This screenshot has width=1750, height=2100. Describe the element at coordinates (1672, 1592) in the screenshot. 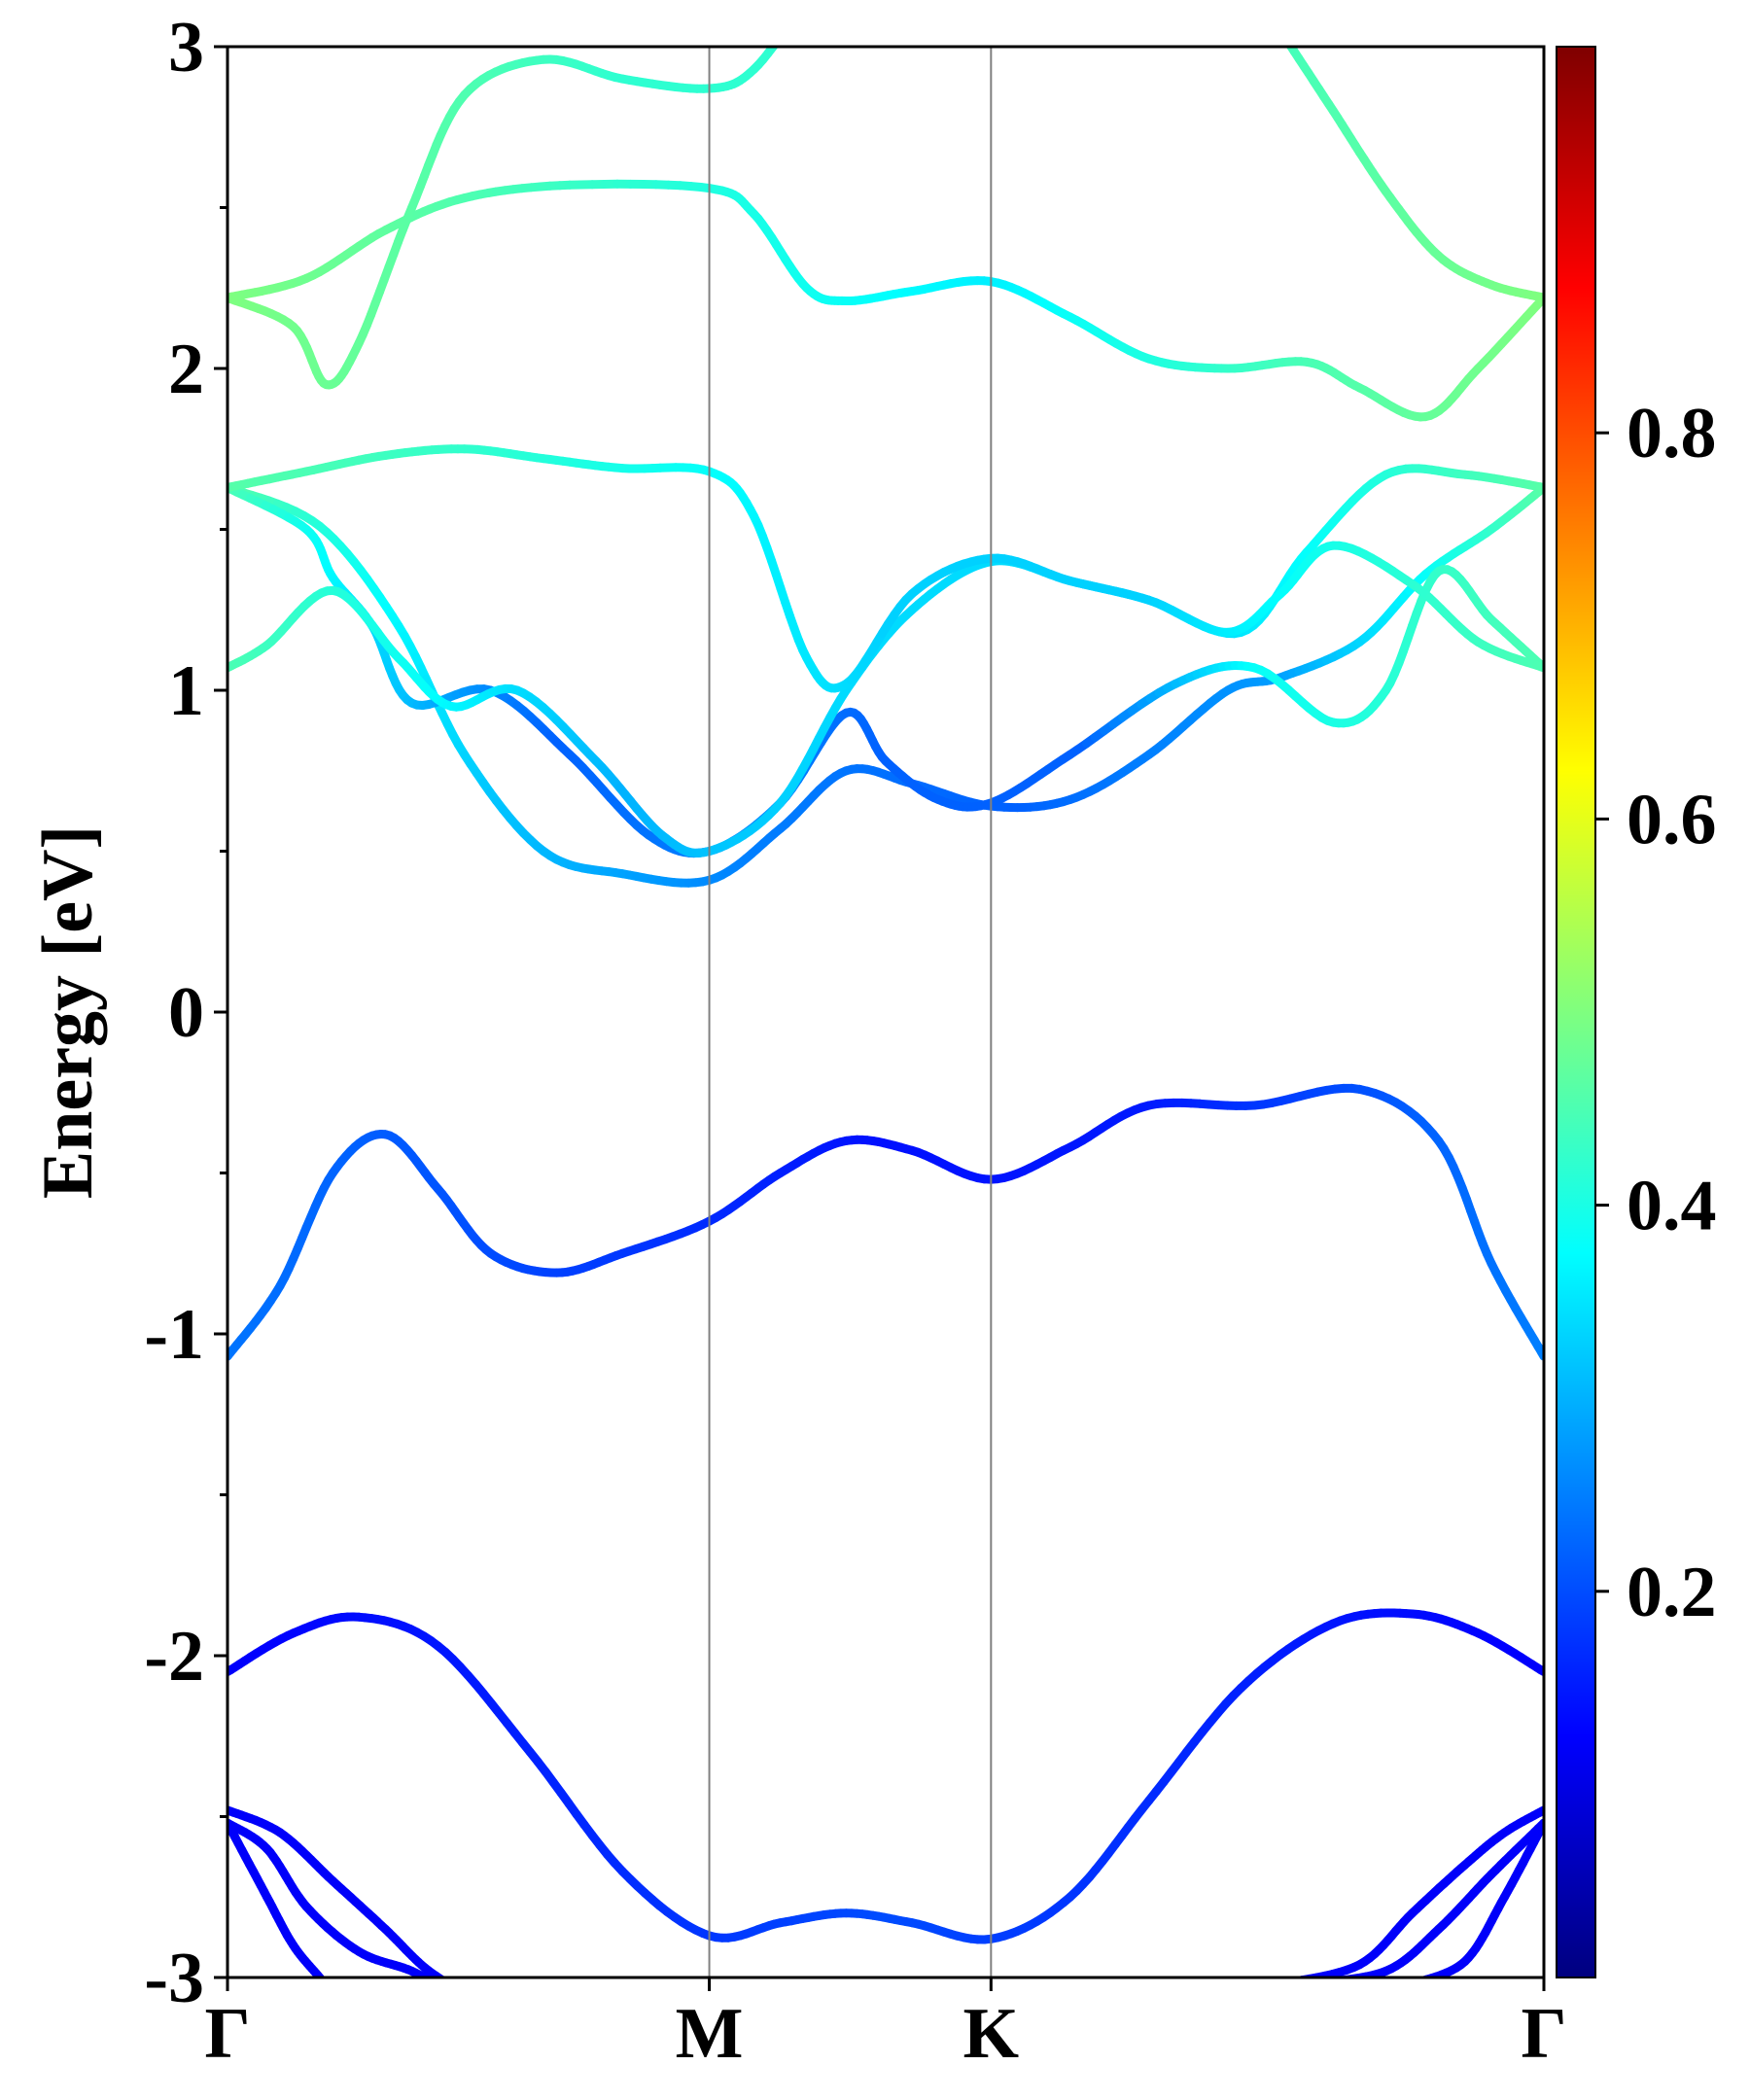

I see `colorbar-tick-label: 0.2` at that location.